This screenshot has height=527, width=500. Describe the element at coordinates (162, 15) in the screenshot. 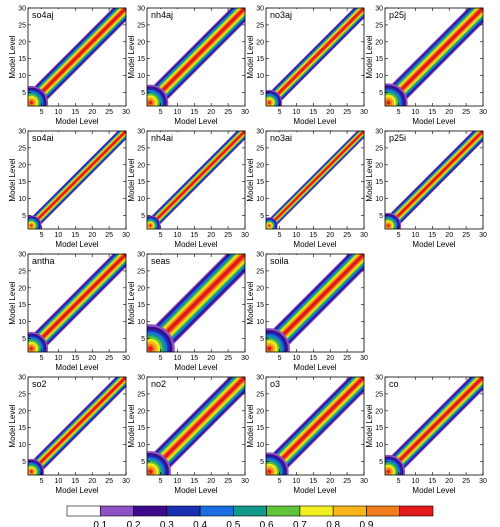

I see `panel-label: nh4aj` at that location.